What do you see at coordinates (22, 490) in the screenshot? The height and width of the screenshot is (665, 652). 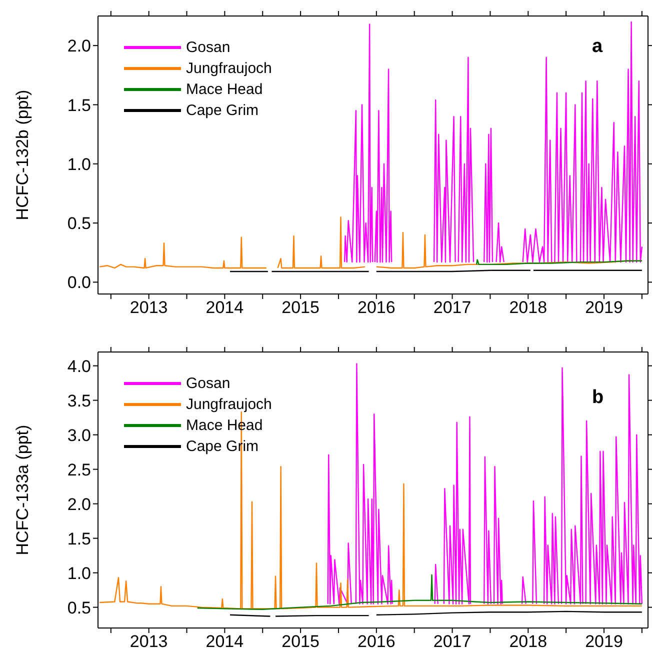 I see `y-axis-title: HCFC-133a (ppt)` at bounding box center [22, 490].